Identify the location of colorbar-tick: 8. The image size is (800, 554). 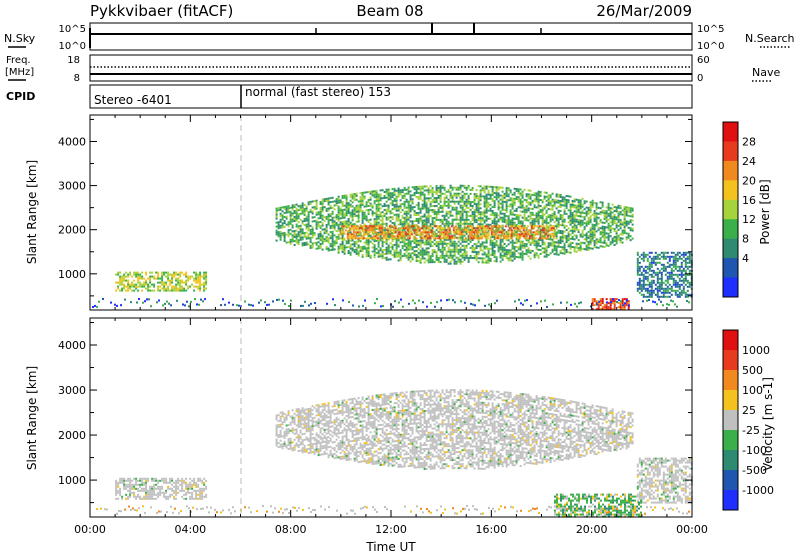
(745, 239).